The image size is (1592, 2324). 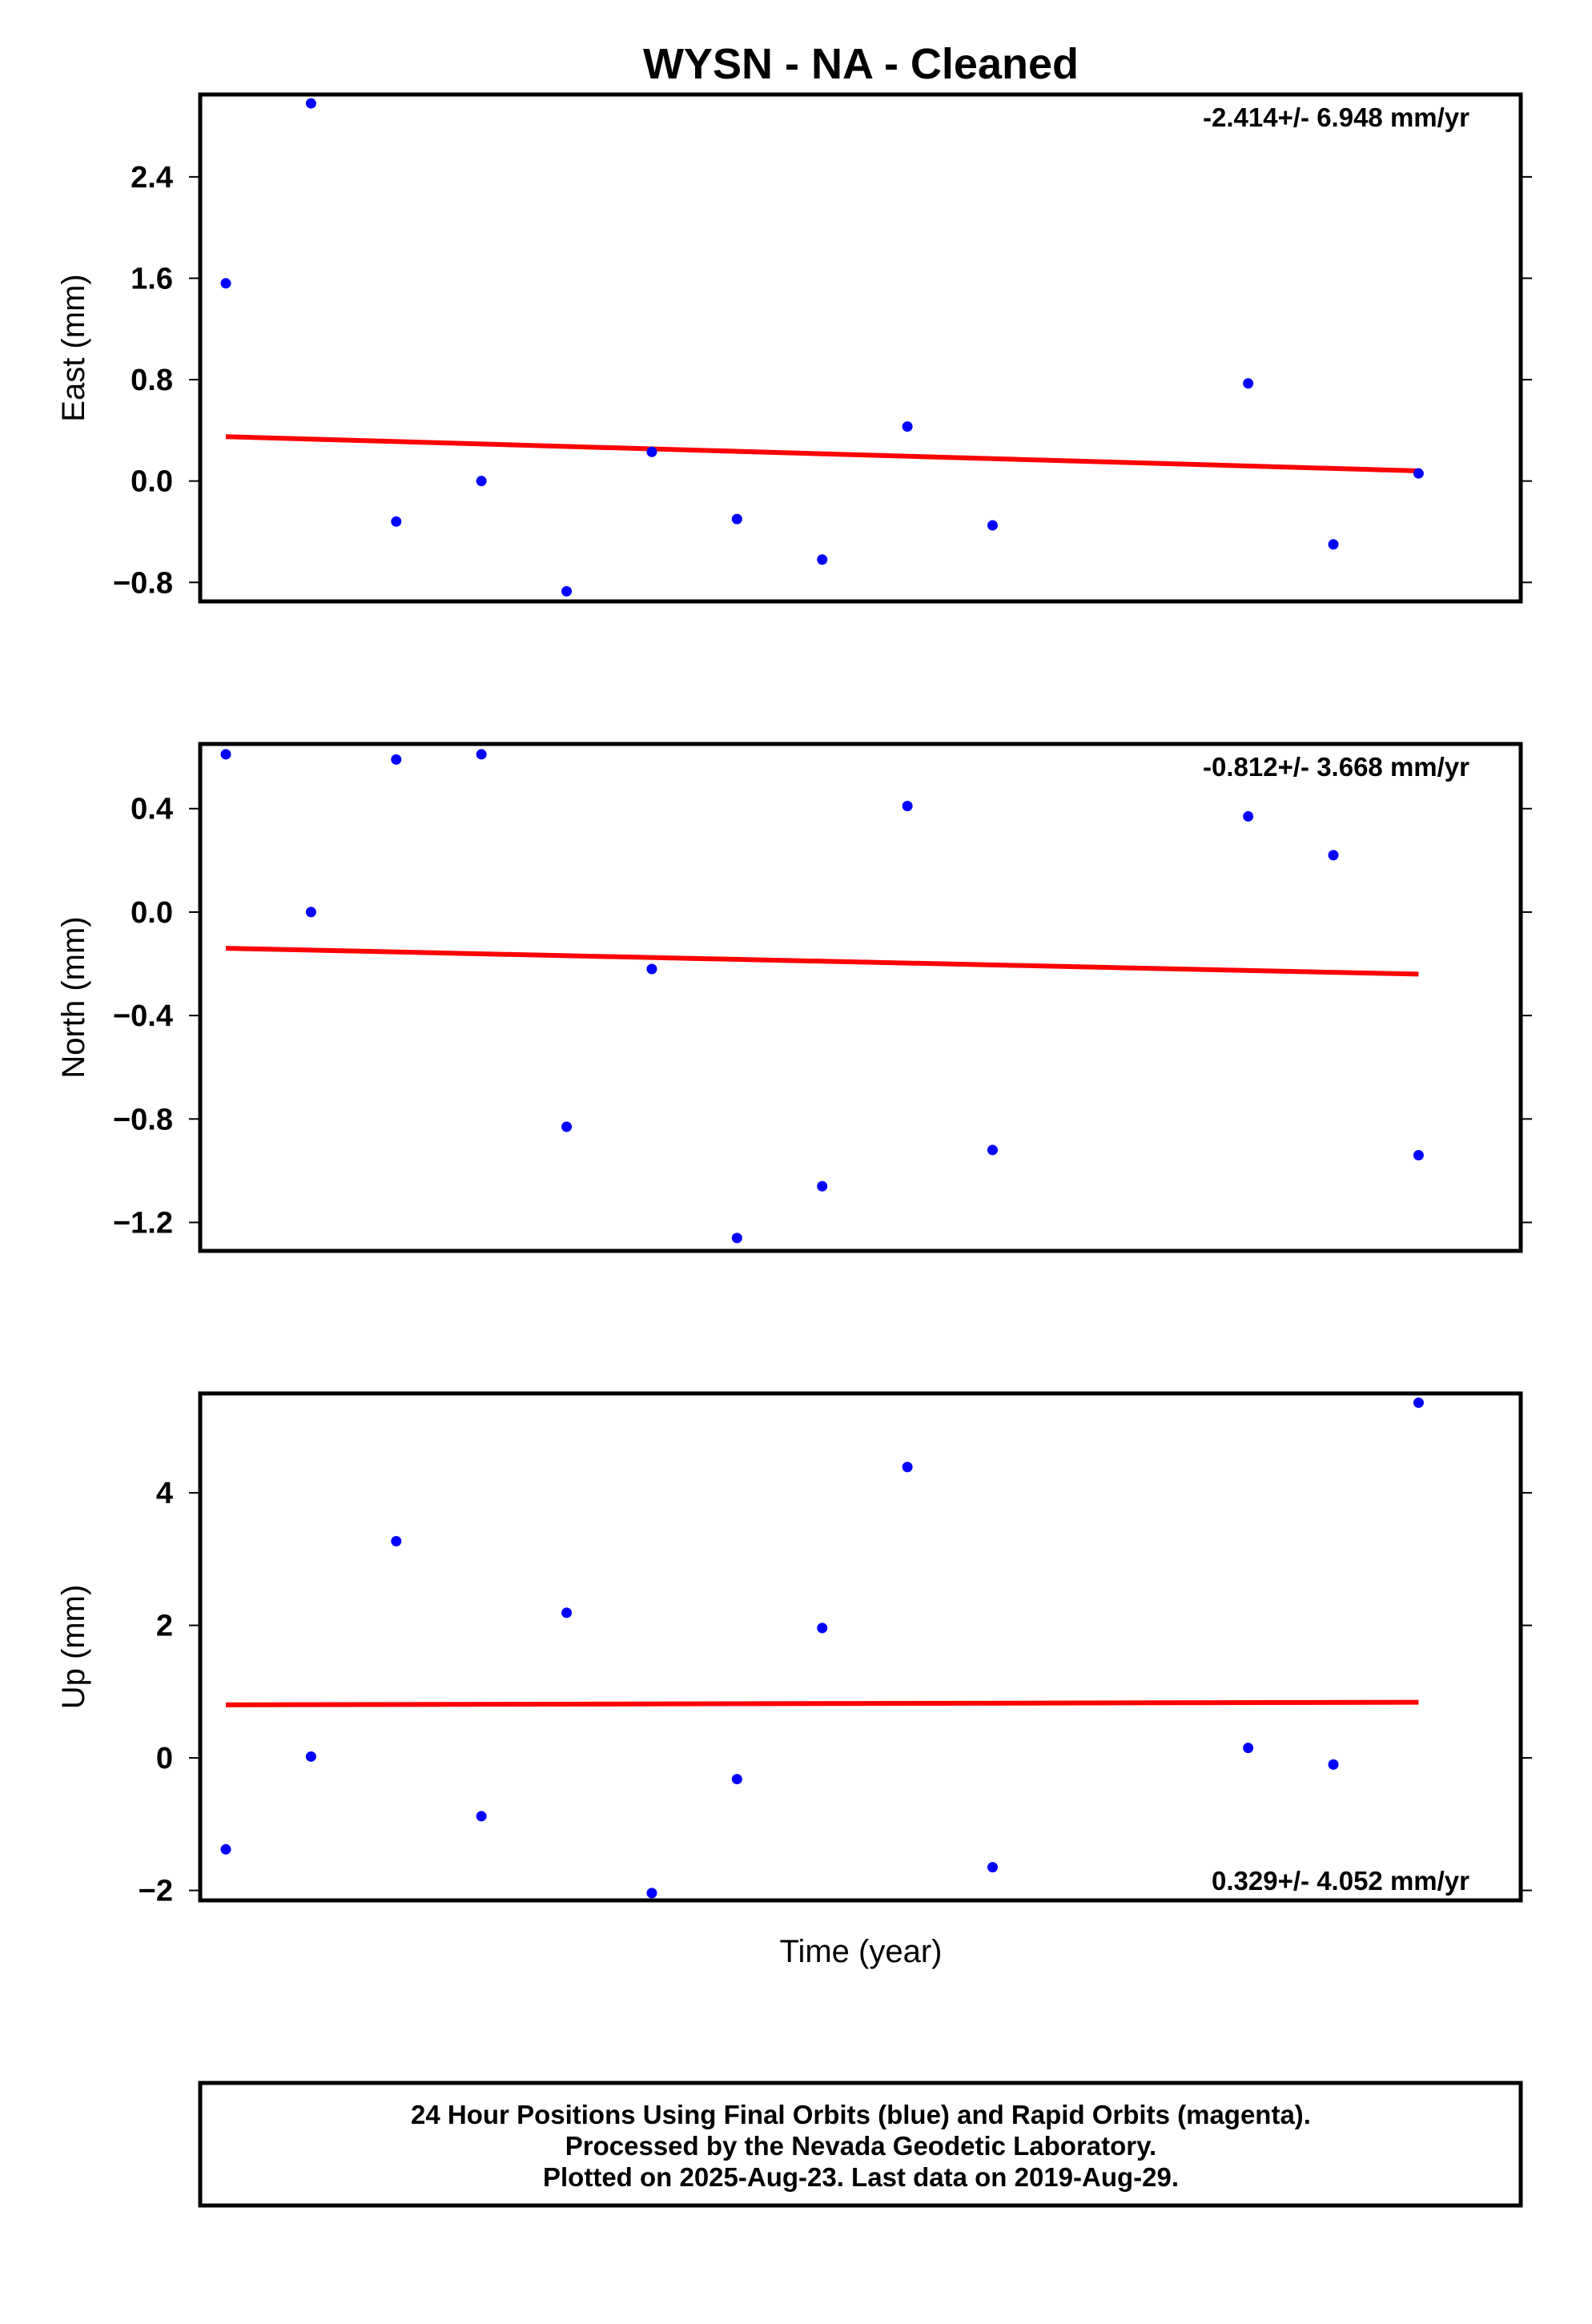 What do you see at coordinates (156, 1891) in the screenshot?
I see `up-ytick-label: −2` at bounding box center [156, 1891].